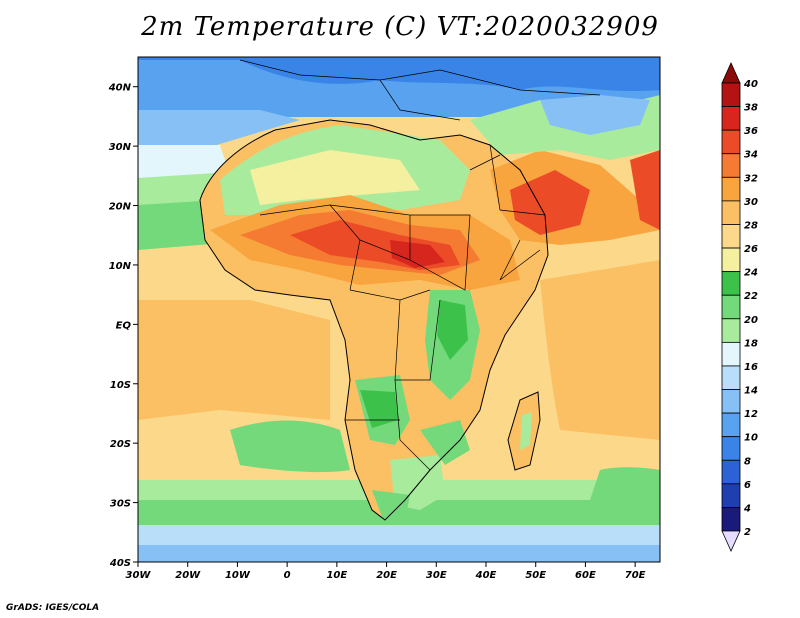 This screenshot has height=618, width=800. I want to click on colorbar-label: 10, so click(751, 438).